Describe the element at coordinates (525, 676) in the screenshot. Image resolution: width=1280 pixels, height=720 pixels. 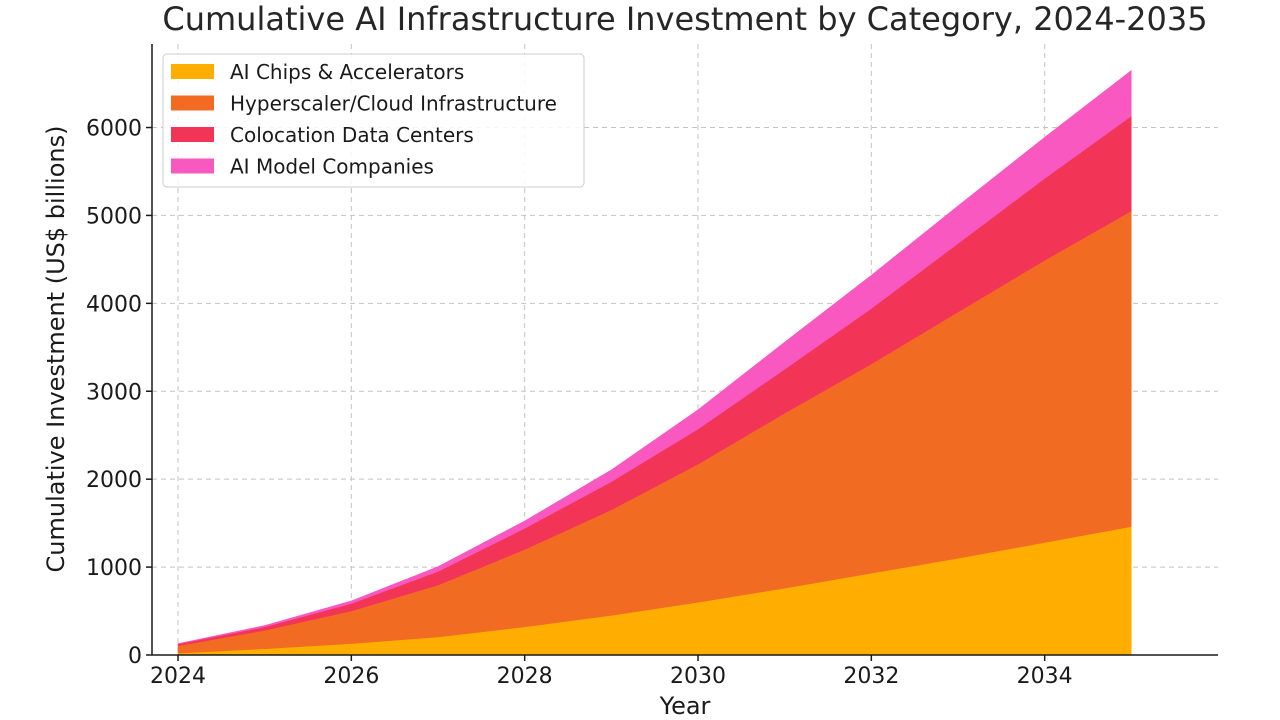
I see `x-tick-label: 2028` at that location.